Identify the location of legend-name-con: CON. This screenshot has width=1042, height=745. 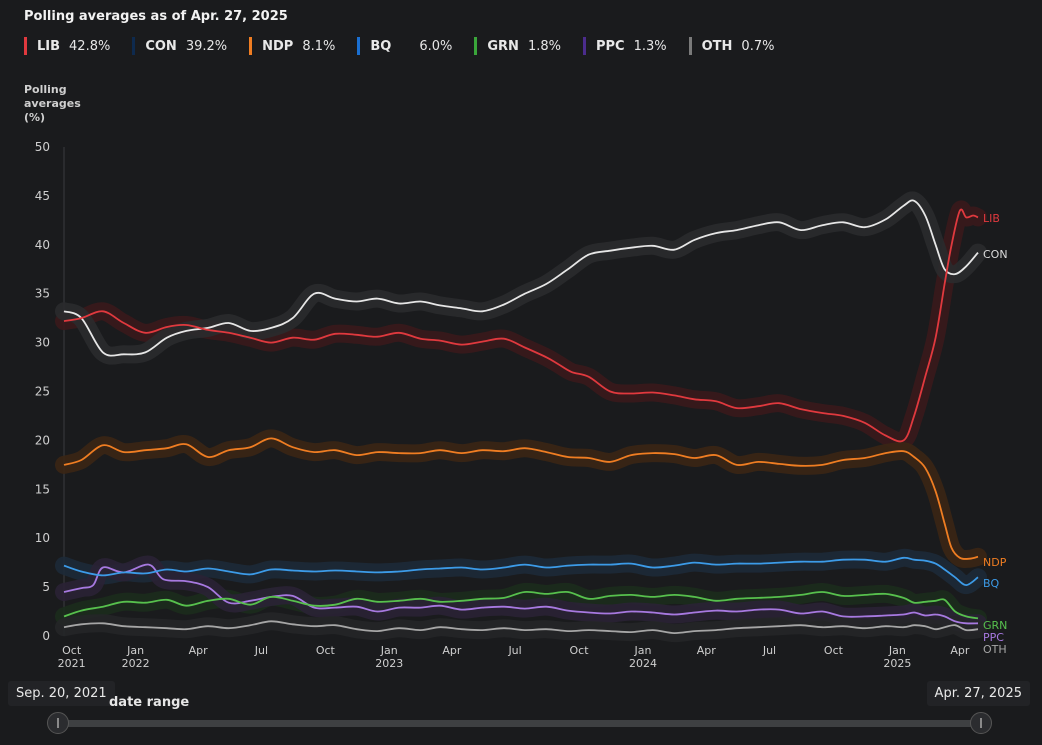
(161, 46).